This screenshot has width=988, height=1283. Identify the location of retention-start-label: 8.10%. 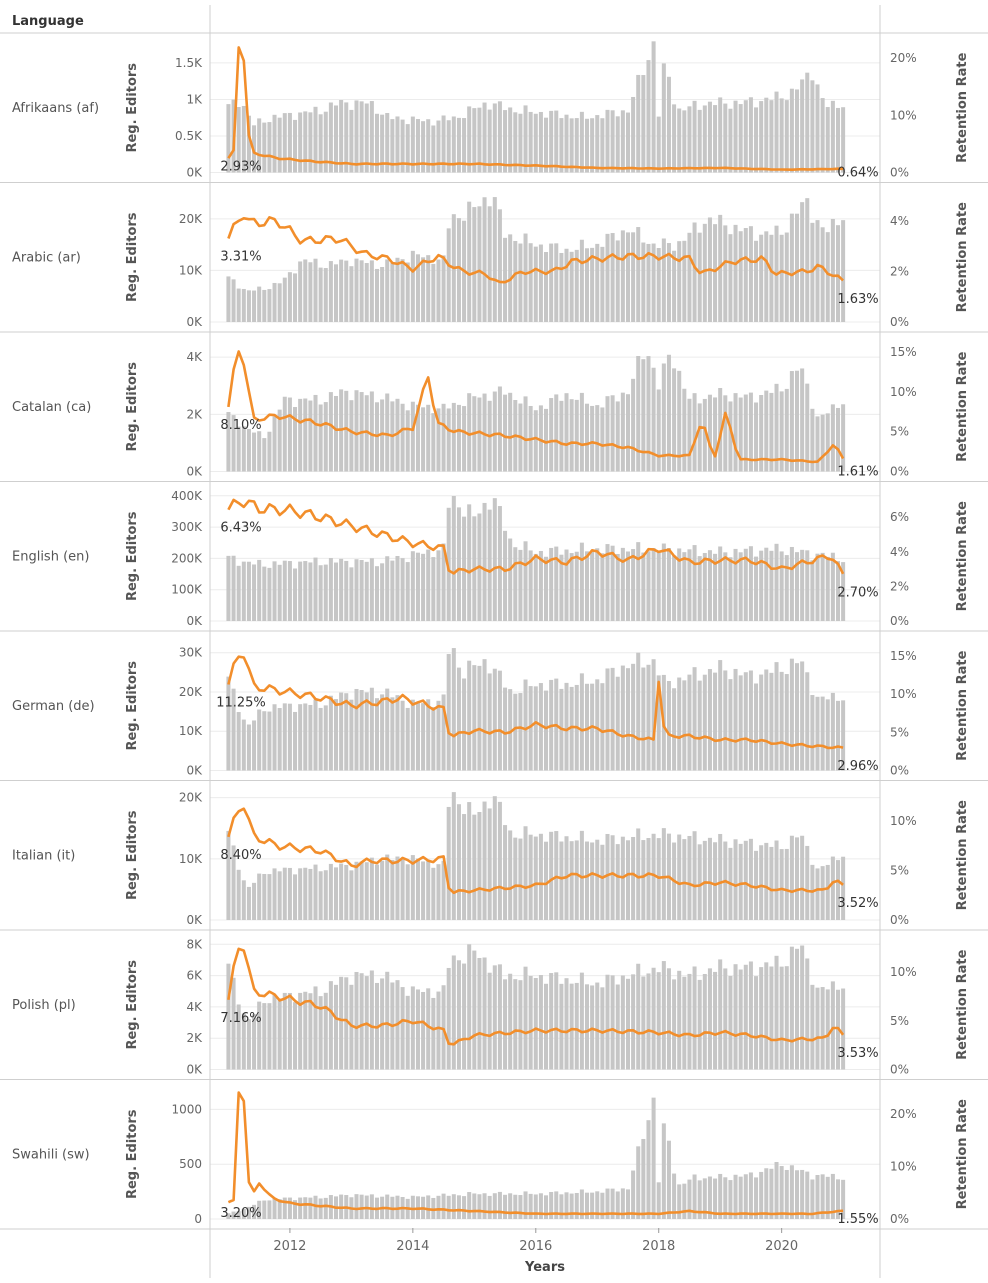
(240, 425).